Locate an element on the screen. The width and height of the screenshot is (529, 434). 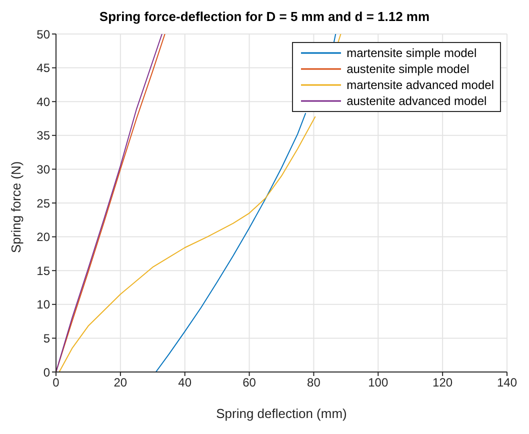
y-tick-label: 20 is located at coordinates (43, 237).